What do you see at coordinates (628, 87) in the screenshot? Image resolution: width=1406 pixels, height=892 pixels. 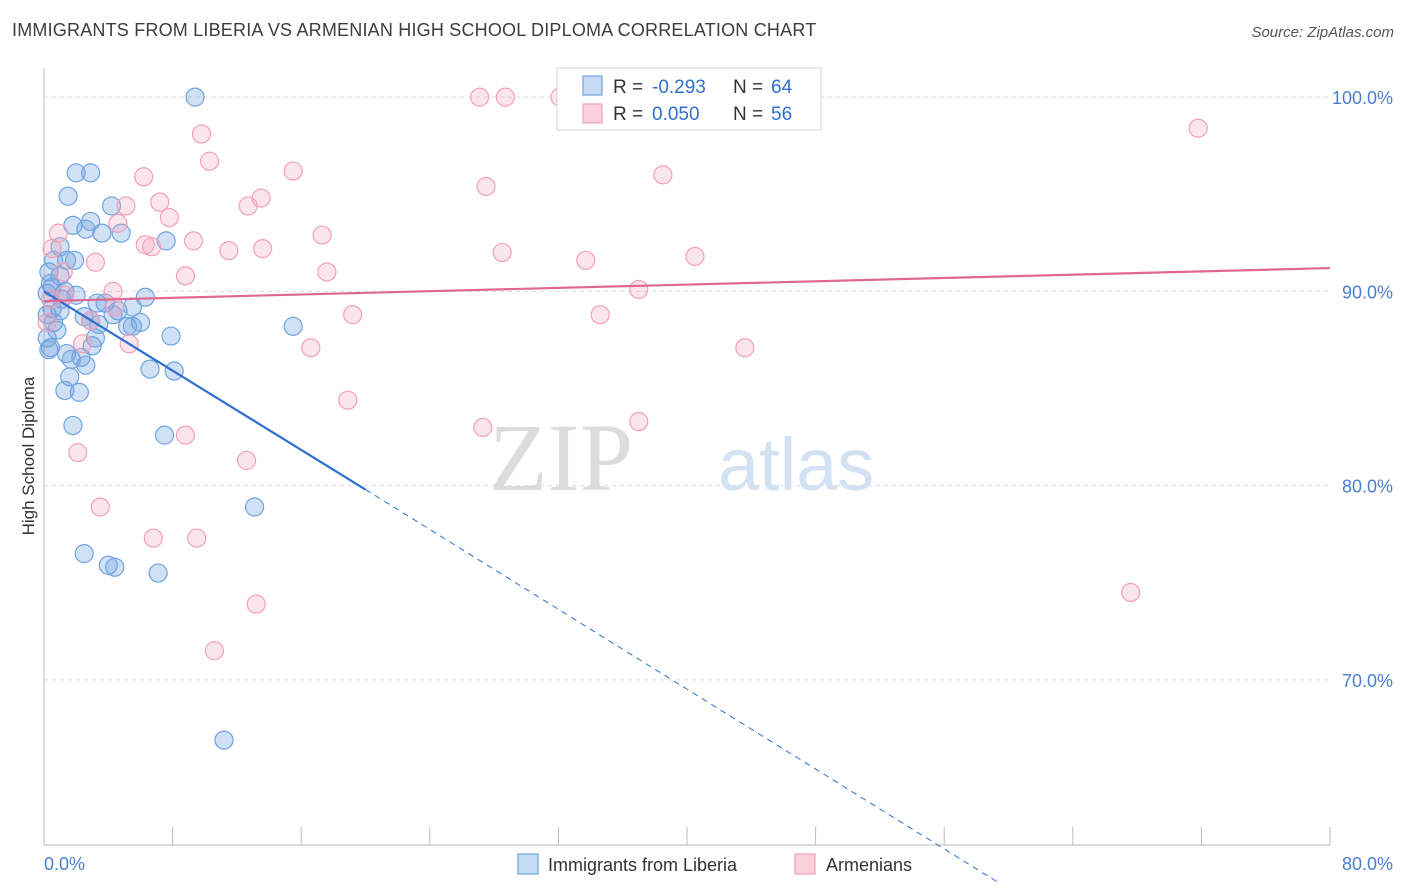 I see `legend-r-label-0: R =` at bounding box center [628, 87].